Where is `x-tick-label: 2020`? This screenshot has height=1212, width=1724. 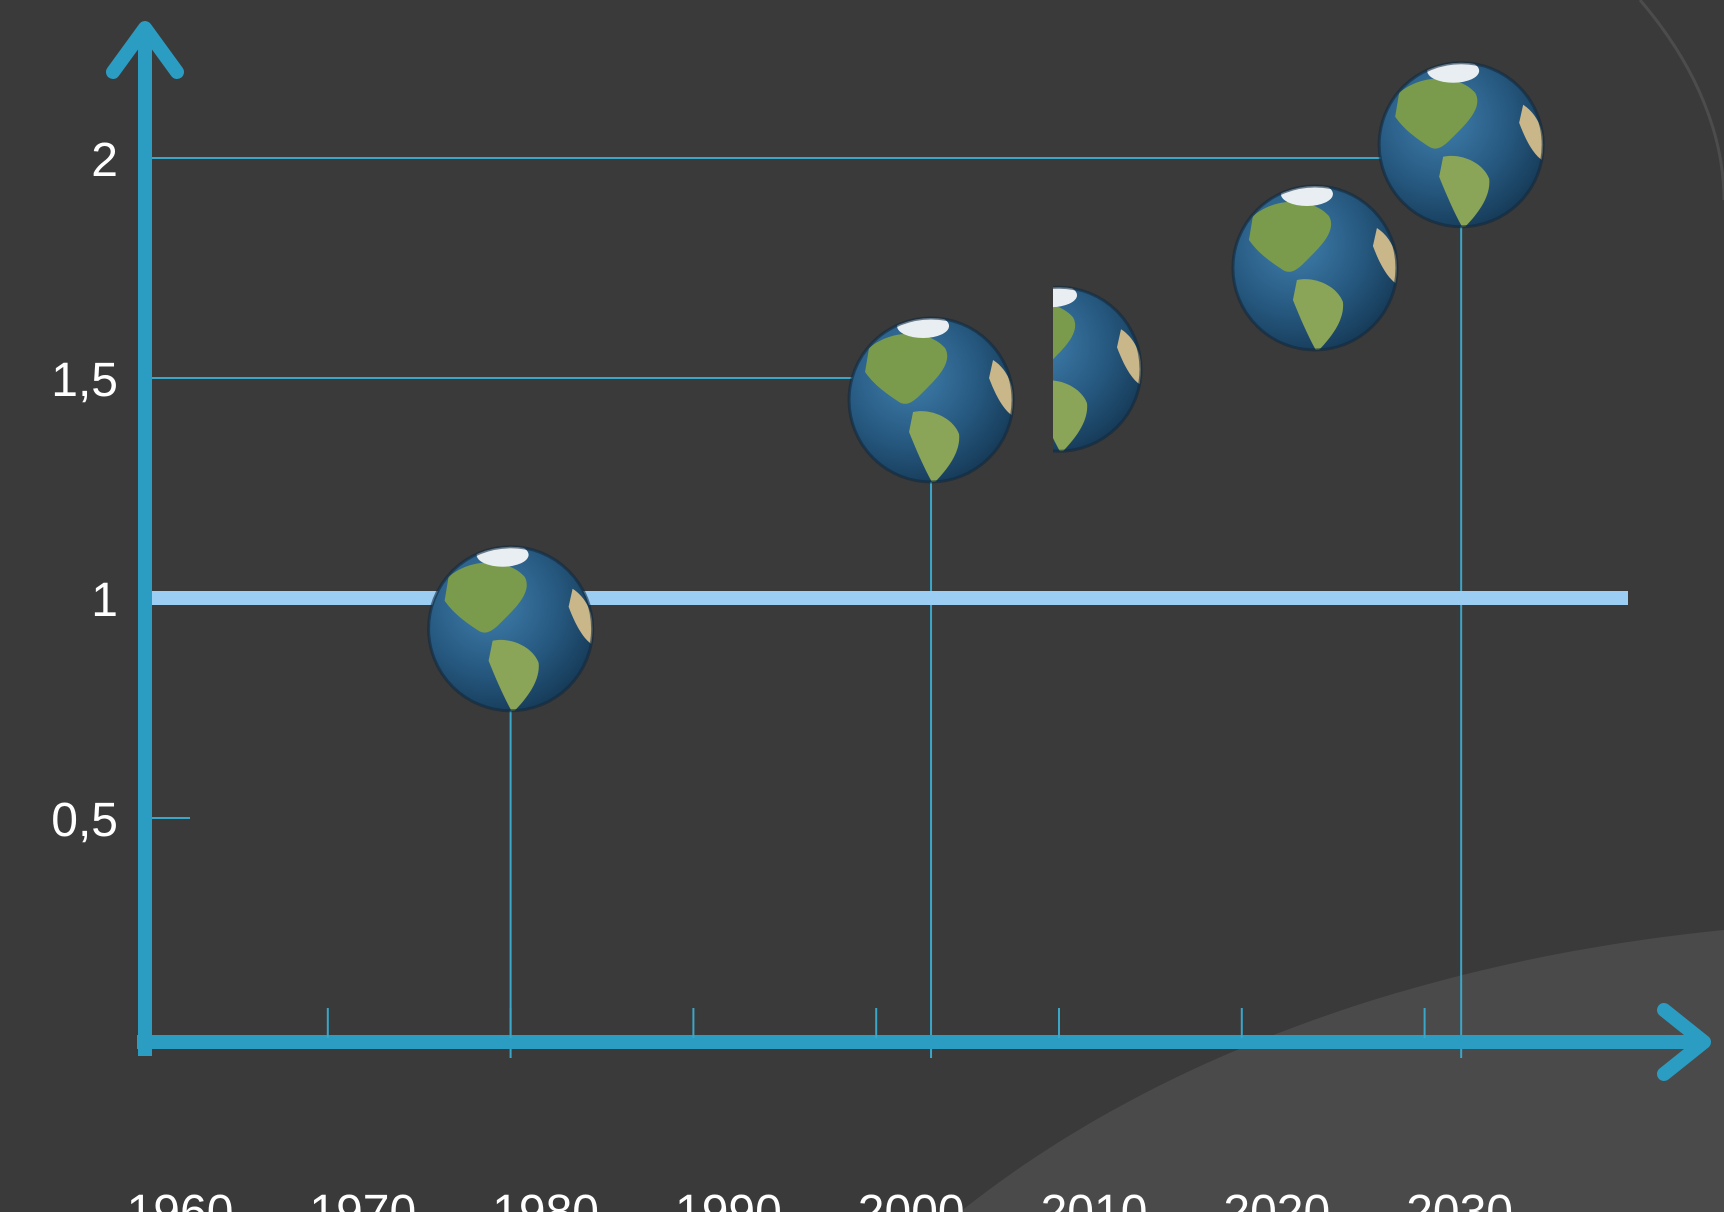 x-tick-label: 2020 is located at coordinates (1276, 1199).